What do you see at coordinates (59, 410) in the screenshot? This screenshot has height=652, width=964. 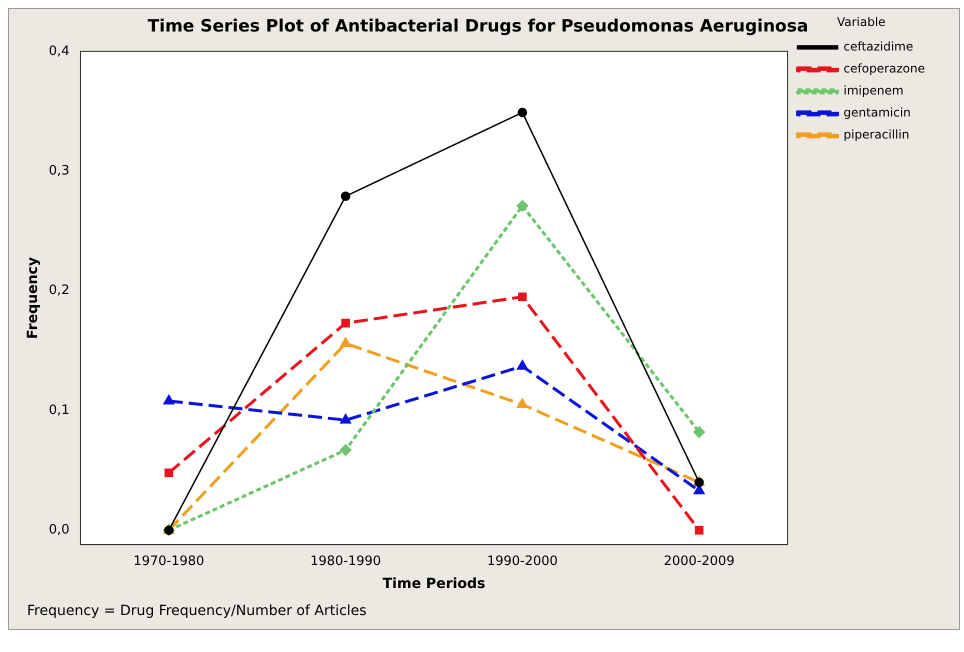 I see `y-tick-label: 0,1` at bounding box center [59, 410].